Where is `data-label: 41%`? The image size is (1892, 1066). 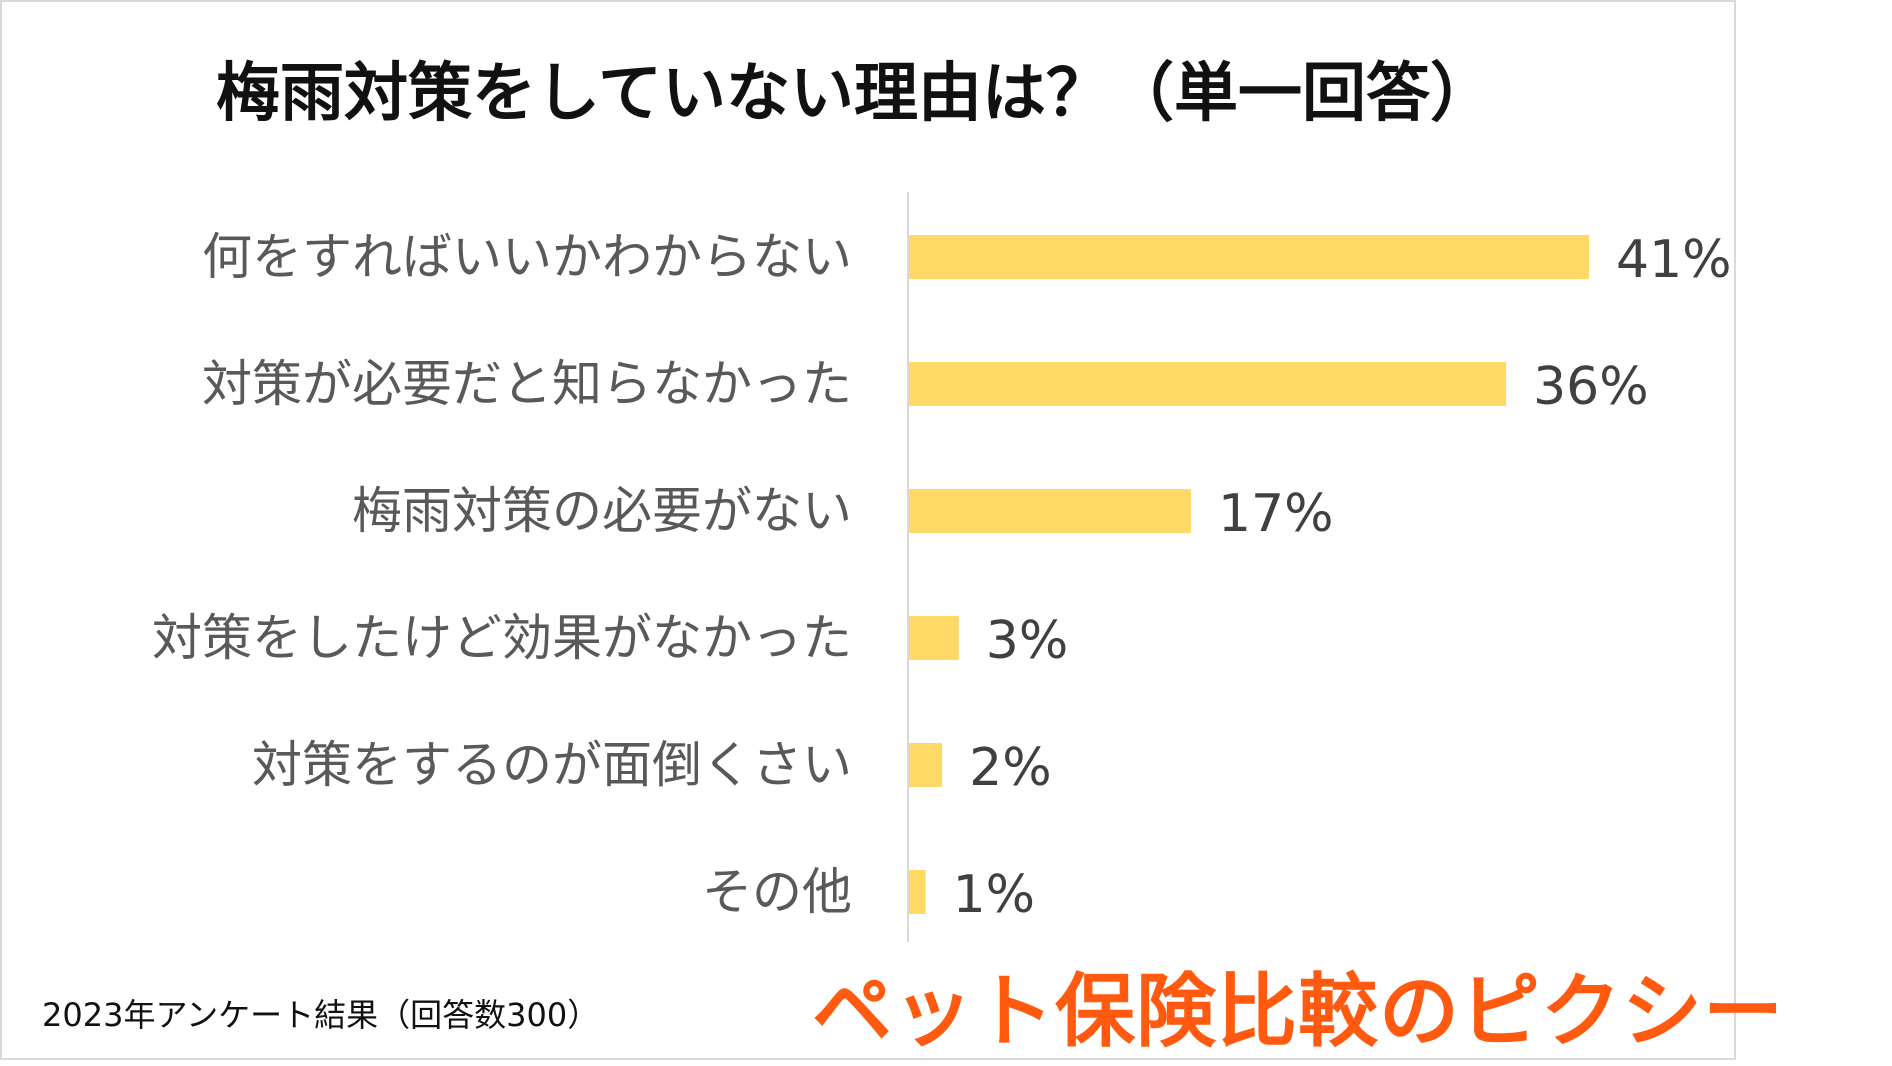 data-label: 41% is located at coordinates (1674, 260).